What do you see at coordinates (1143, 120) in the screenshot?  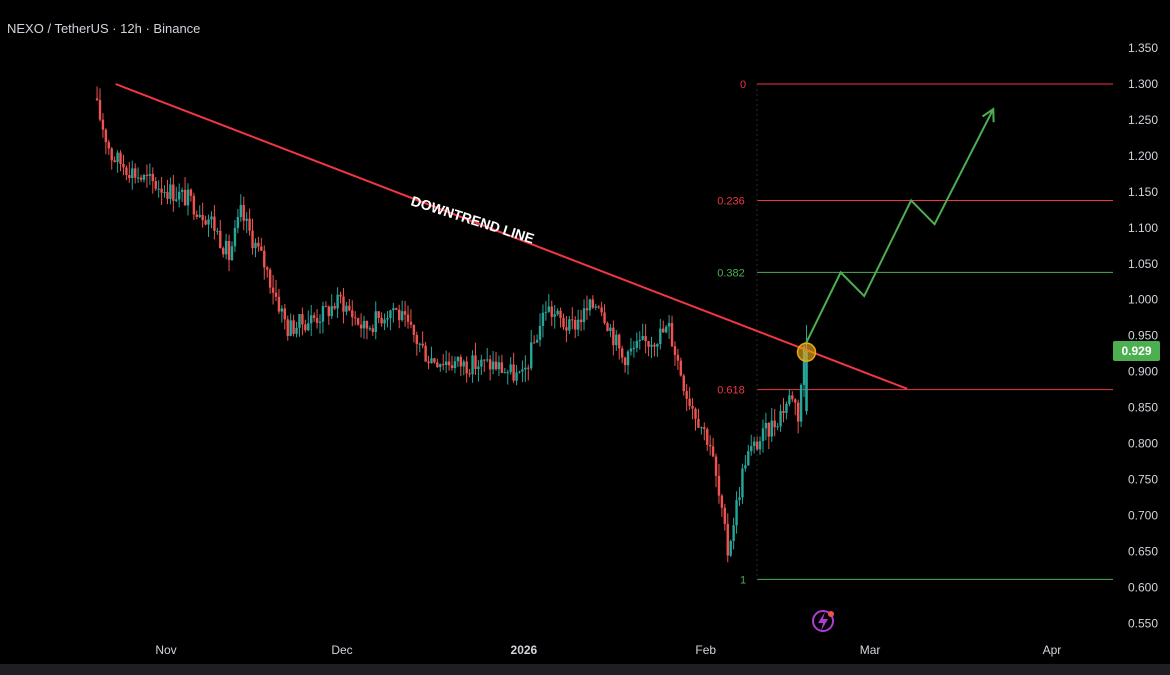 I see `y-tick-label: 1.250` at bounding box center [1143, 120].